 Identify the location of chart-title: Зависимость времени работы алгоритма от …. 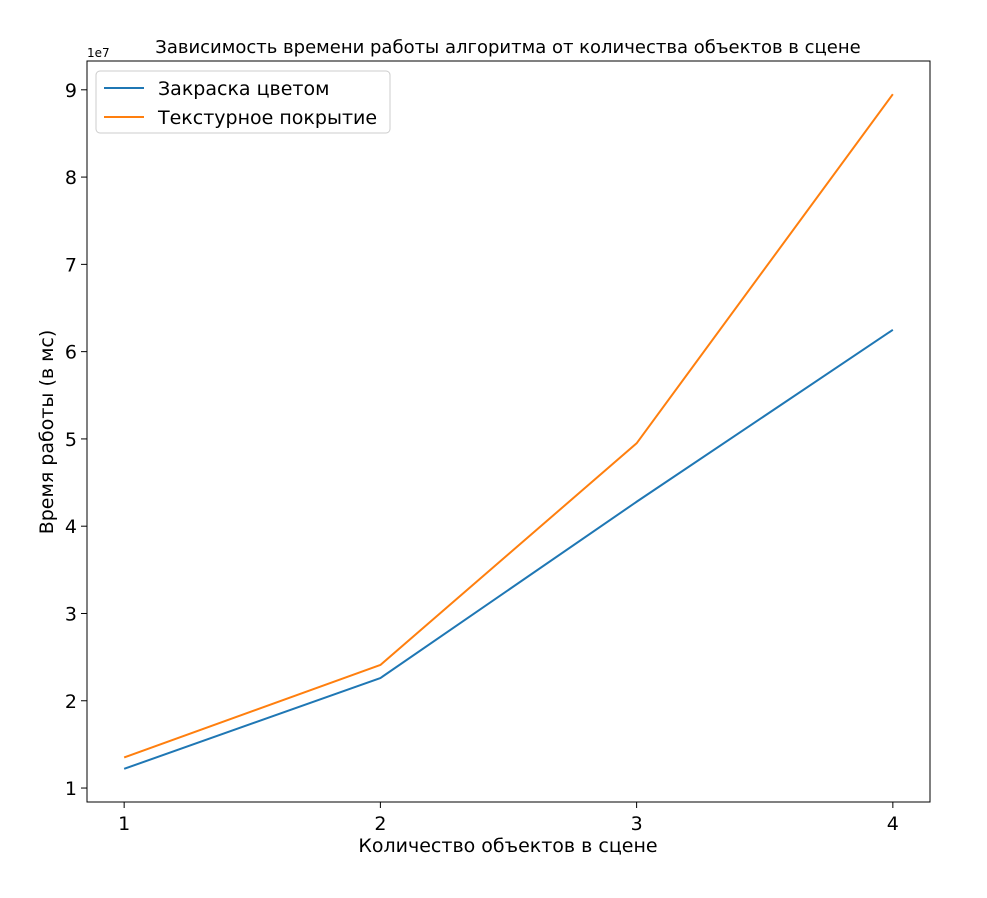
(507, 47).